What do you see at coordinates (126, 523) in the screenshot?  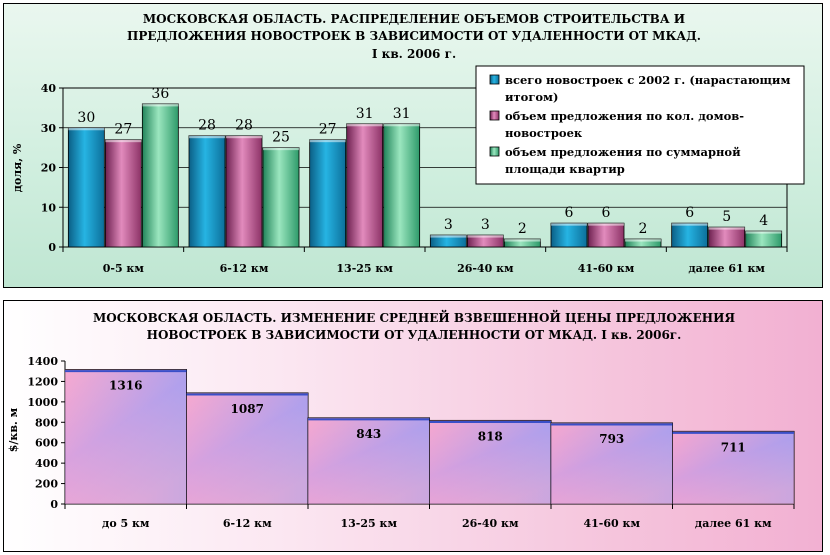 I see `x-tick-label: до 5 км` at bounding box center [126, 523].